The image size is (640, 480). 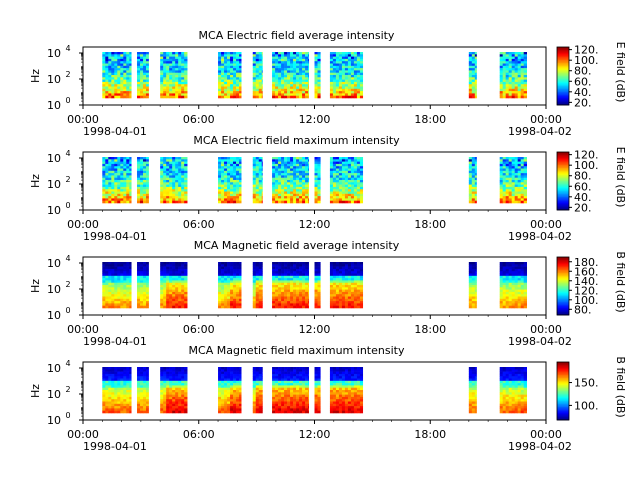 I want to click on x-start-date: 1998-04-01, so click(x=115, y=131).